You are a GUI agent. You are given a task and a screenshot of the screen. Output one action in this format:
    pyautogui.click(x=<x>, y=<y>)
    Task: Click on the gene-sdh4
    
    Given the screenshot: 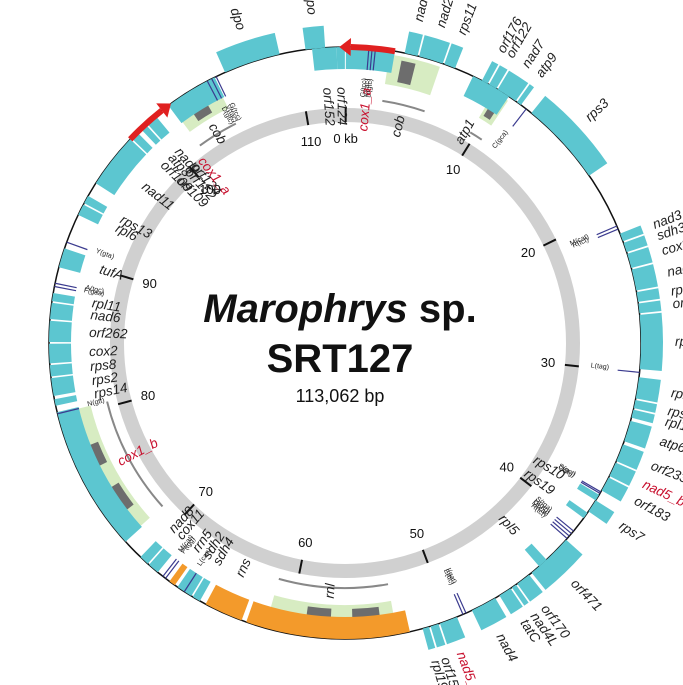 What is the action you would take?
    pyautogui.click(x=201, y=589)
    